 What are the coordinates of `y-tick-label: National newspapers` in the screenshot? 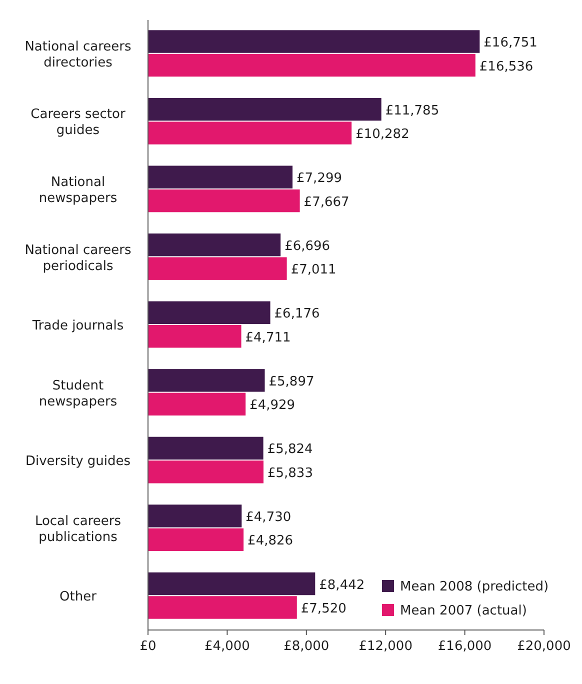 It's located at (78, 190).